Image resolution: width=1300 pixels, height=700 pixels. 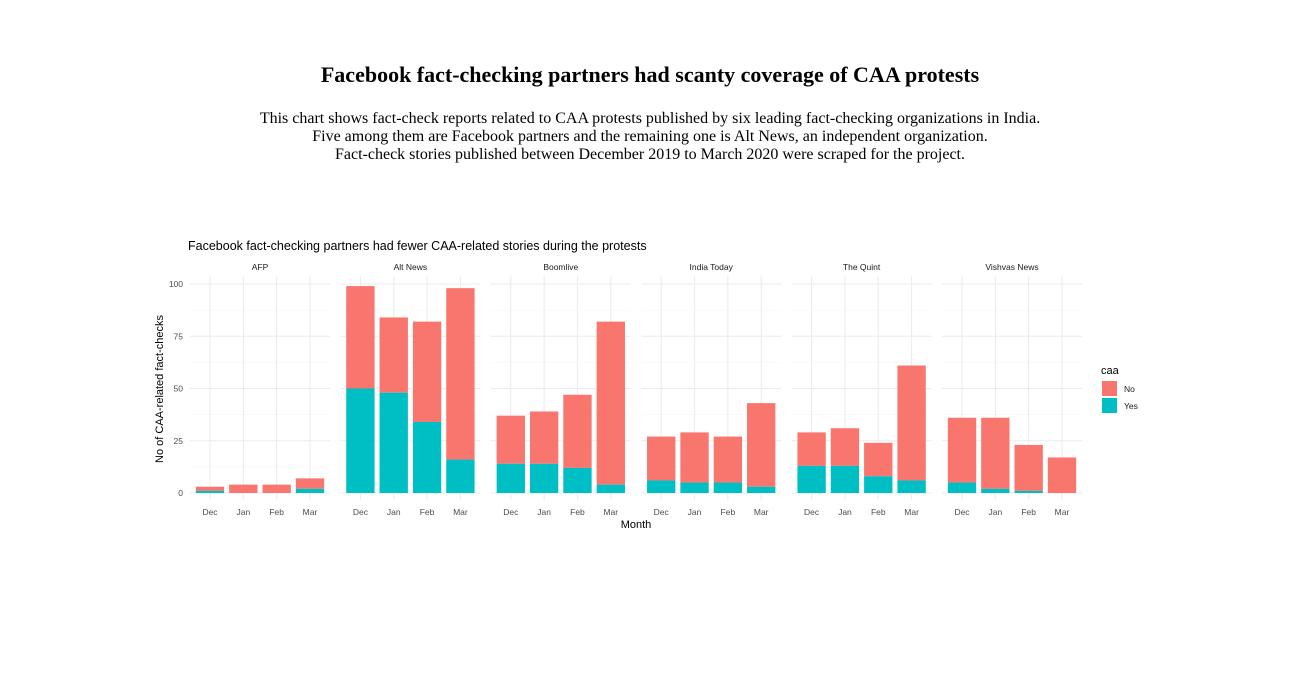 I want to click on y-tick-label: 50, so click(x=179, y=389).